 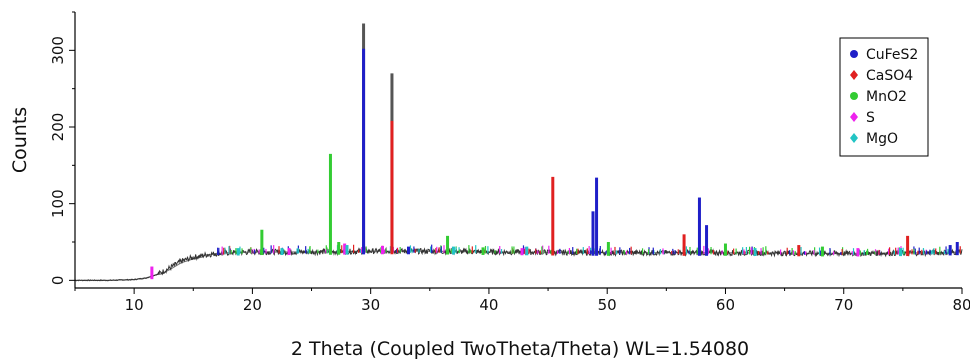 I want to click on y-tick-label: 0, so click(x=58, y=281).